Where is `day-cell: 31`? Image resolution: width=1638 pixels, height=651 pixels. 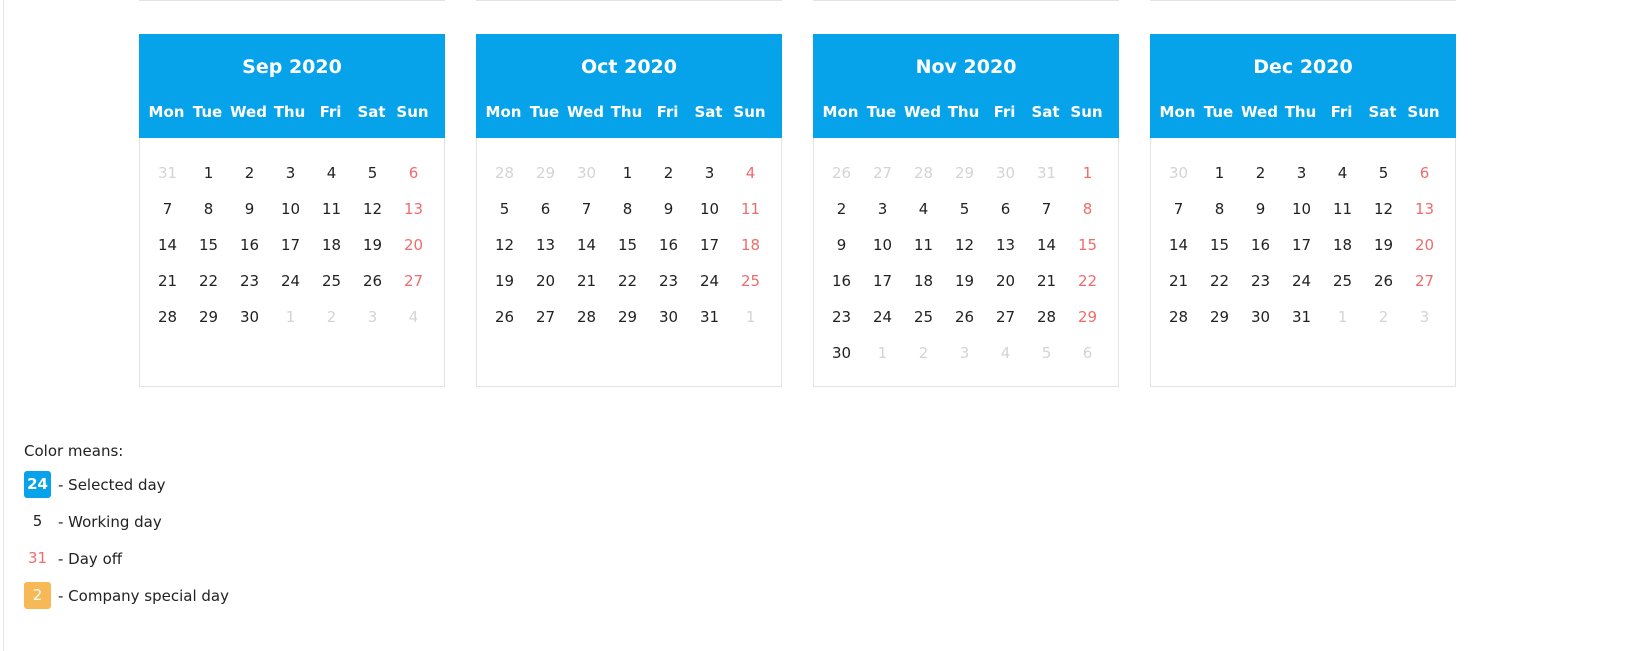
day-cell: 31 is located at coordinates (709, 317).